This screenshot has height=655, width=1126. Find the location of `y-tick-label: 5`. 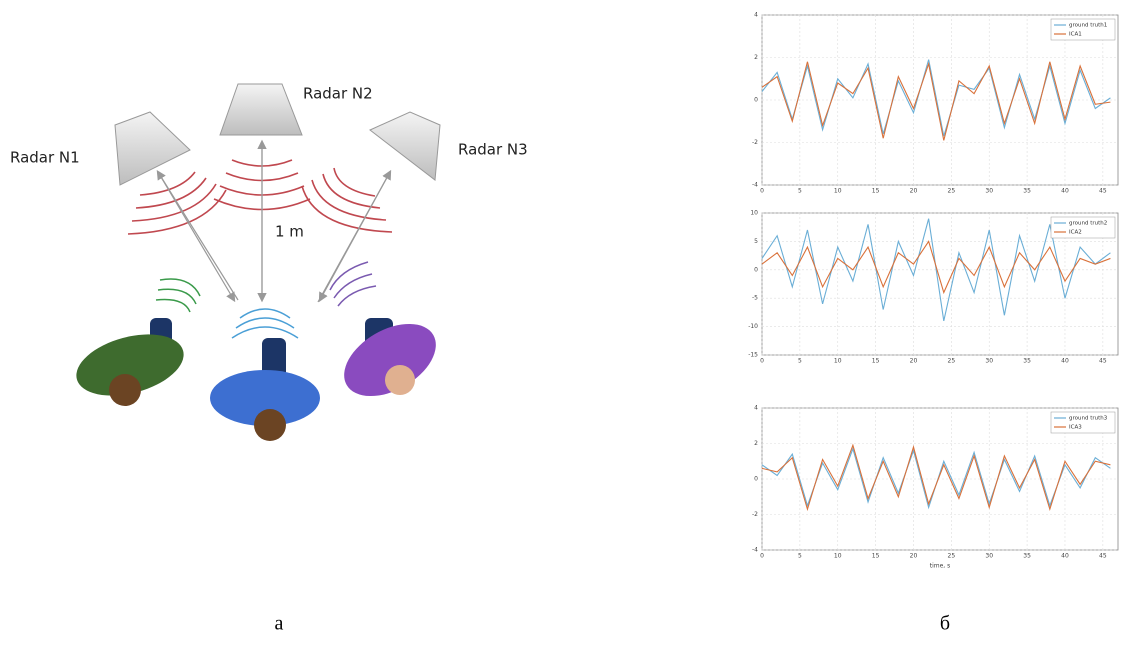

y-tick-label: 5 is located at coordinates (756, 241).